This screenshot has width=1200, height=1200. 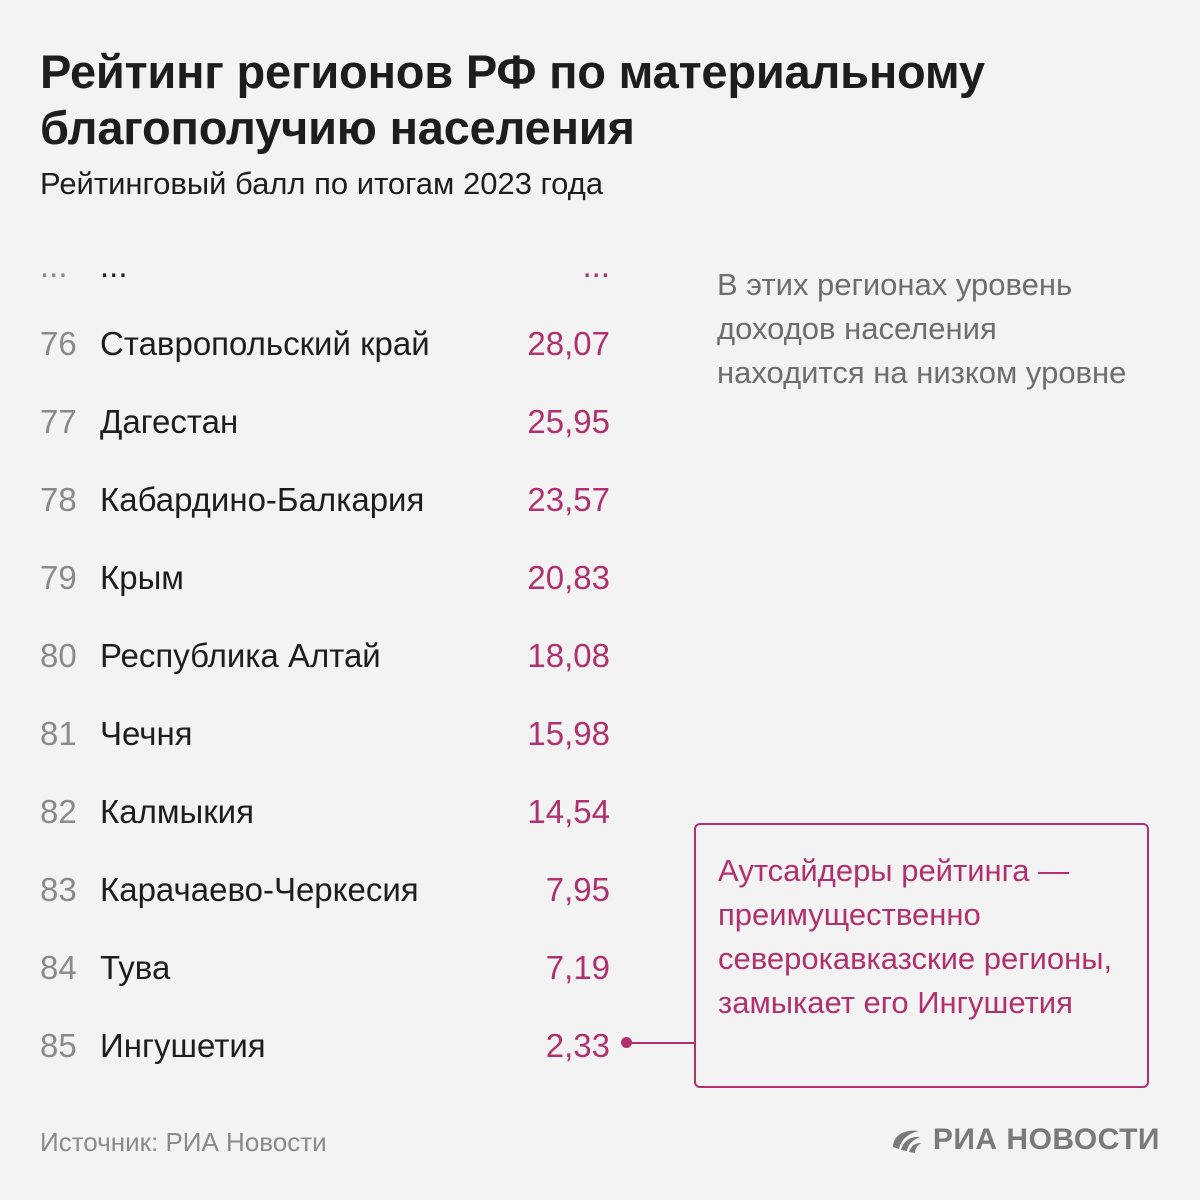 I want to click on source-label: Источник: РИА Новости, so click(x=183, y=1142).